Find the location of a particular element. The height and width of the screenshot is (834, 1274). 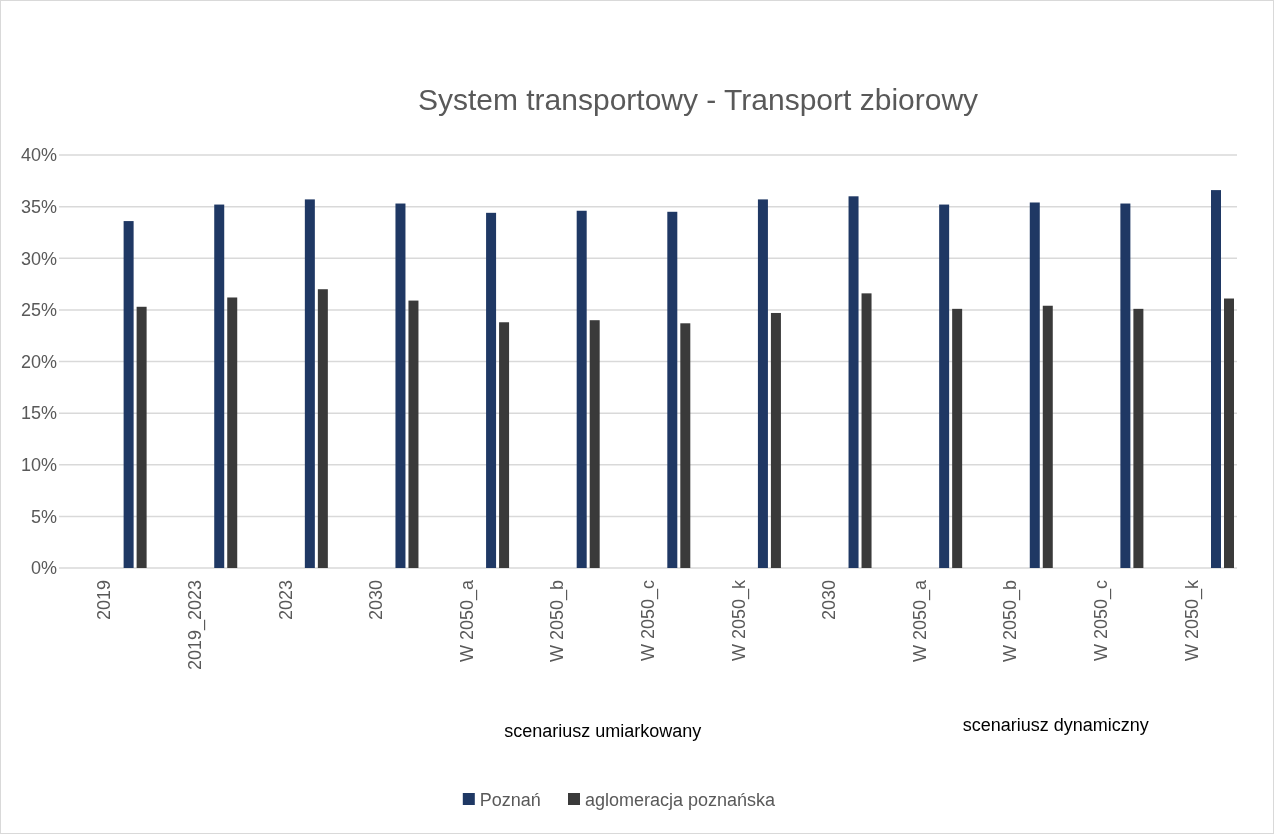

x-tick-label: 2023 is located at coordinates (285, 600).